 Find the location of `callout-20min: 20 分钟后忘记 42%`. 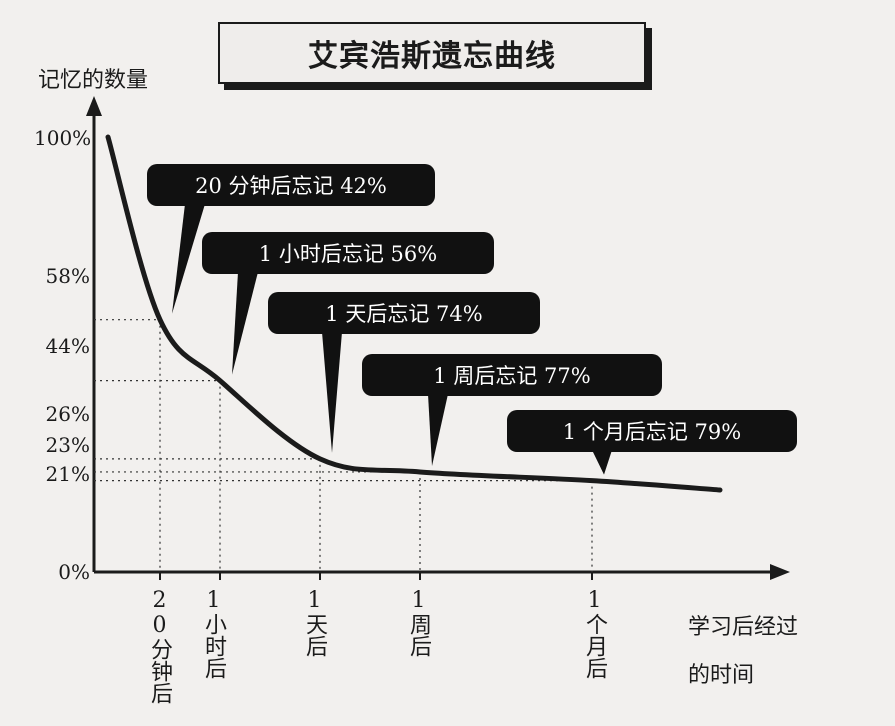

callout-20min: 20 分钟后忘记 42% is located at coordinates (291, 185).